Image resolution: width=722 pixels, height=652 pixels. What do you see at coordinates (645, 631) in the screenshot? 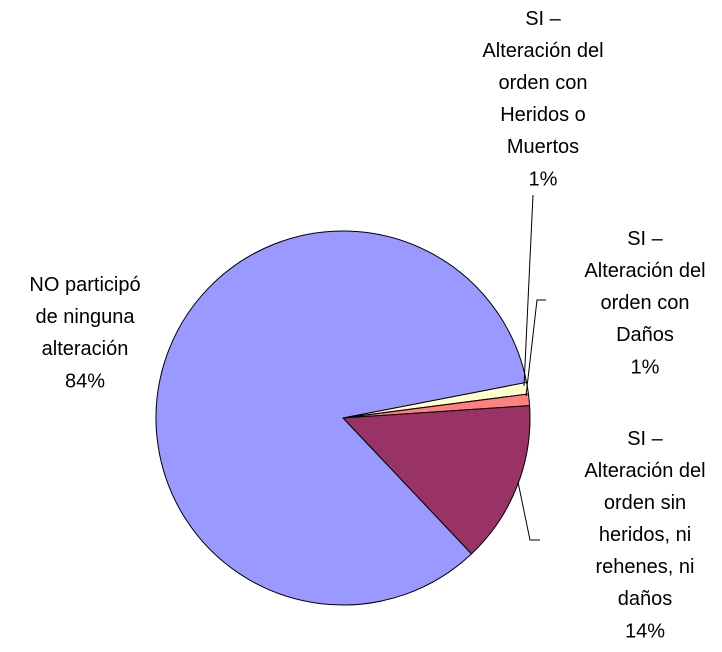
I see `slice-value-label: 14%` at bounding box center [645, 631].